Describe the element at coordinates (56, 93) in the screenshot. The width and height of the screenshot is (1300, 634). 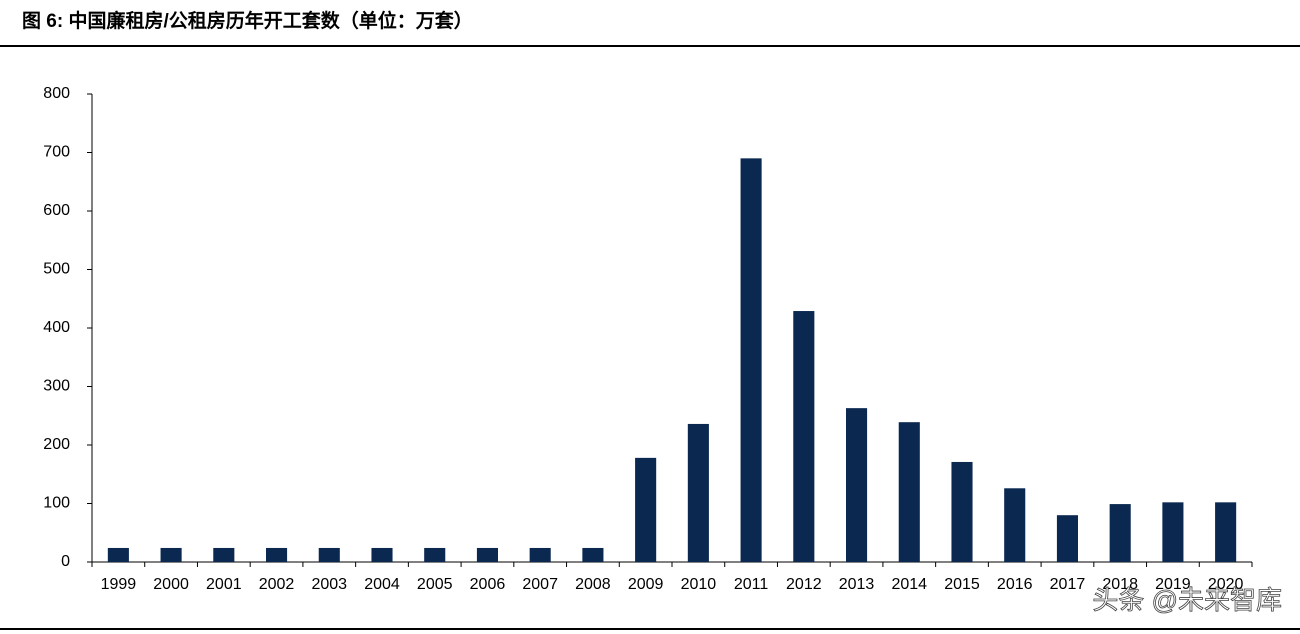
I see `y-tick-label: 800` at that location.